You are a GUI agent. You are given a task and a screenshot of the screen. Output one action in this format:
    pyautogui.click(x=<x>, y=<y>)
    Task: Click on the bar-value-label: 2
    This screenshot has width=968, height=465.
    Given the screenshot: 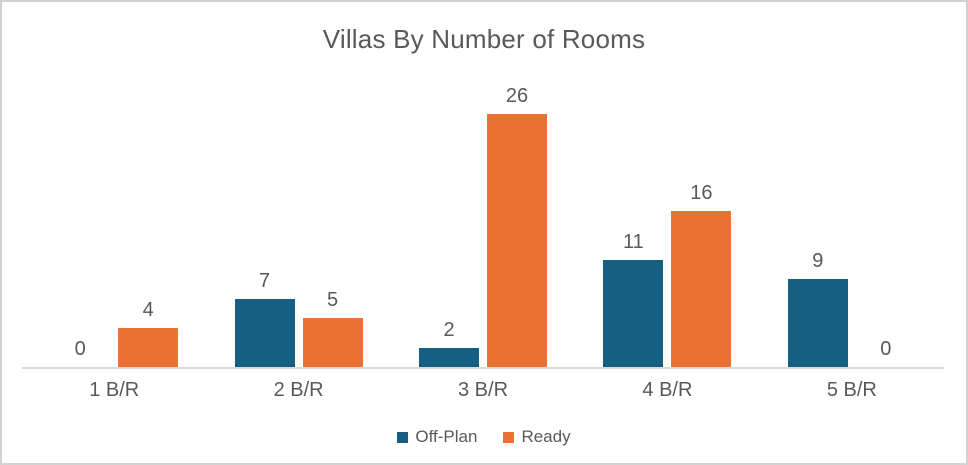 What is the action you would take?
    pyautogui.click(x=449, y=330)
    